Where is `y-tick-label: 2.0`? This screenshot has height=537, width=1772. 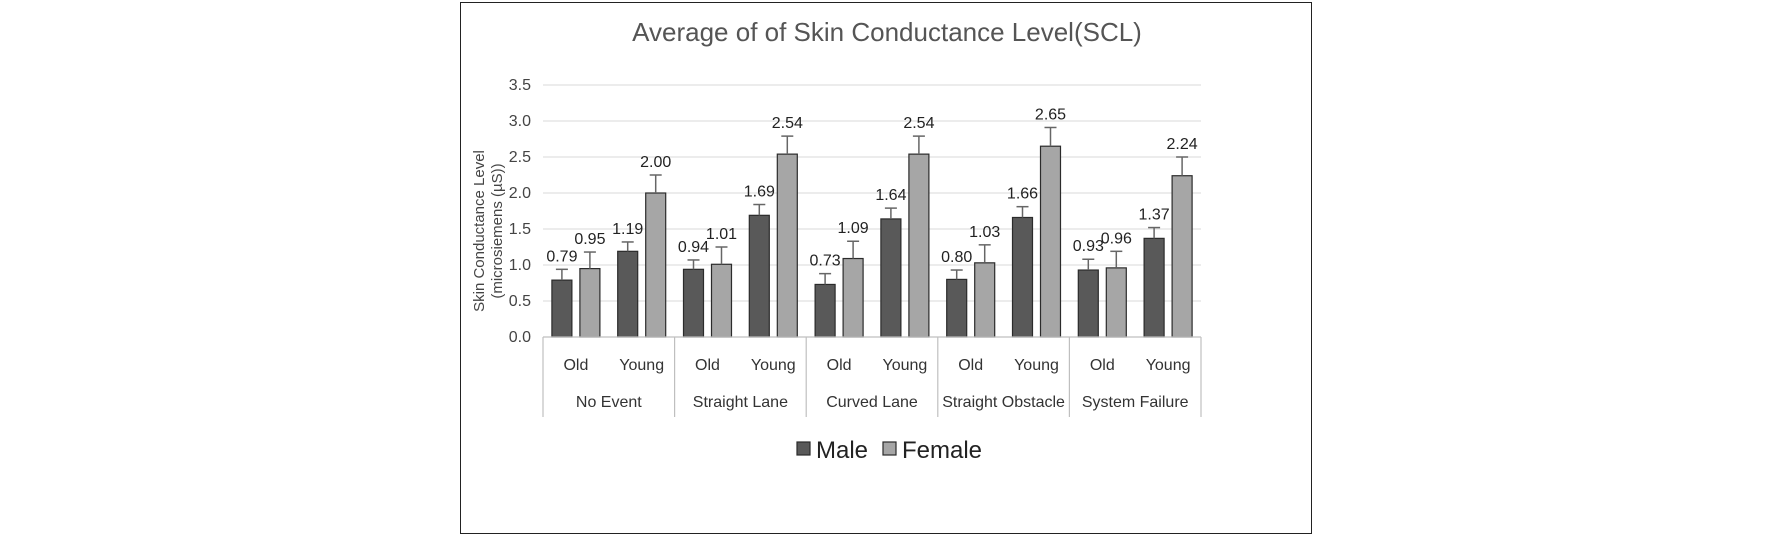 y-tick-label: 2.0 is located at coordinates (520, 193).